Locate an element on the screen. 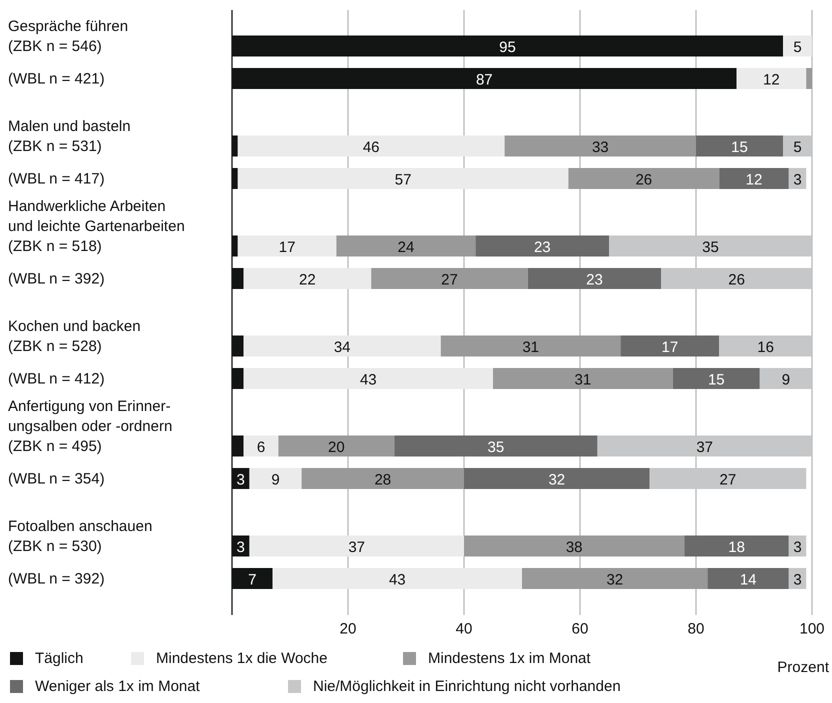  data-label: 33 is located at coordinates (600, 147).